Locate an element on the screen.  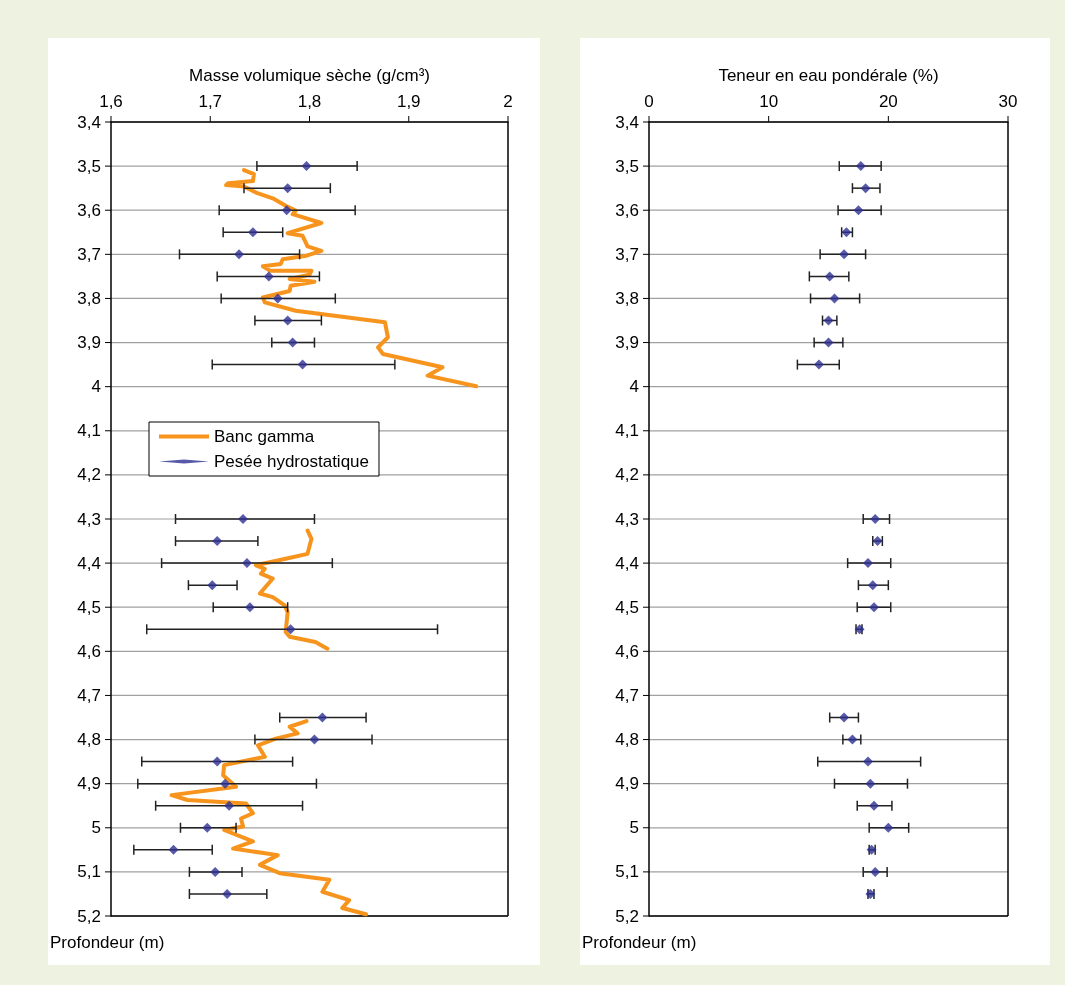
x-tick-label: 1,8 is located at coordinates (309, 101).